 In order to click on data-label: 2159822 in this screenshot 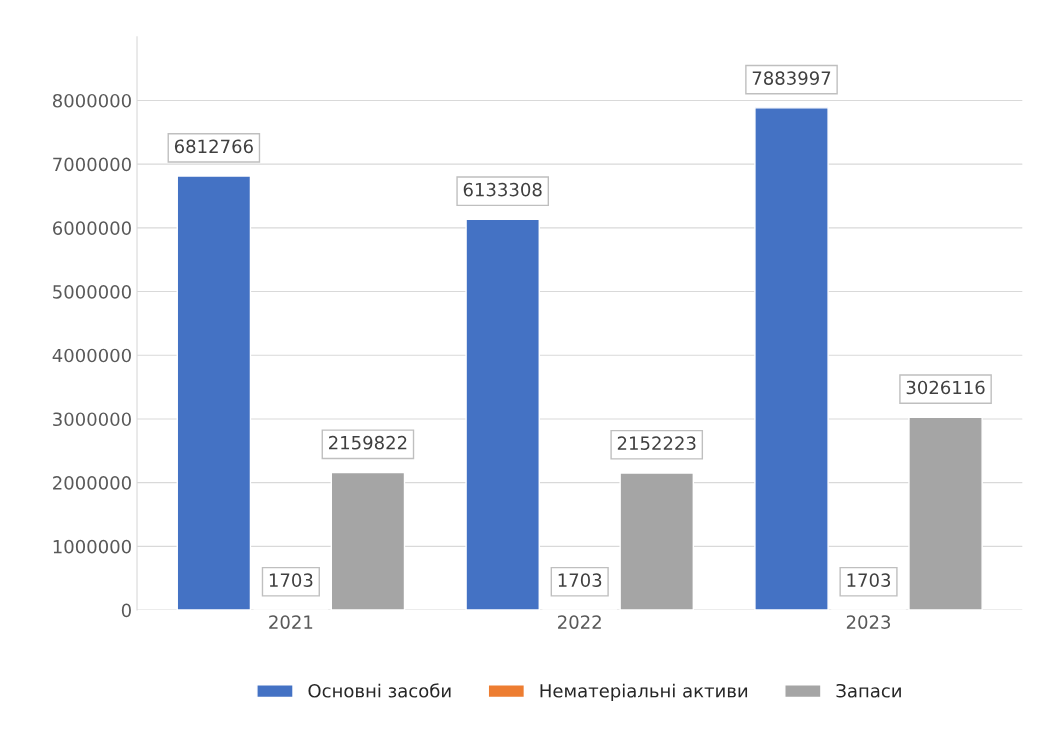, I will do `click(368, 442)`.